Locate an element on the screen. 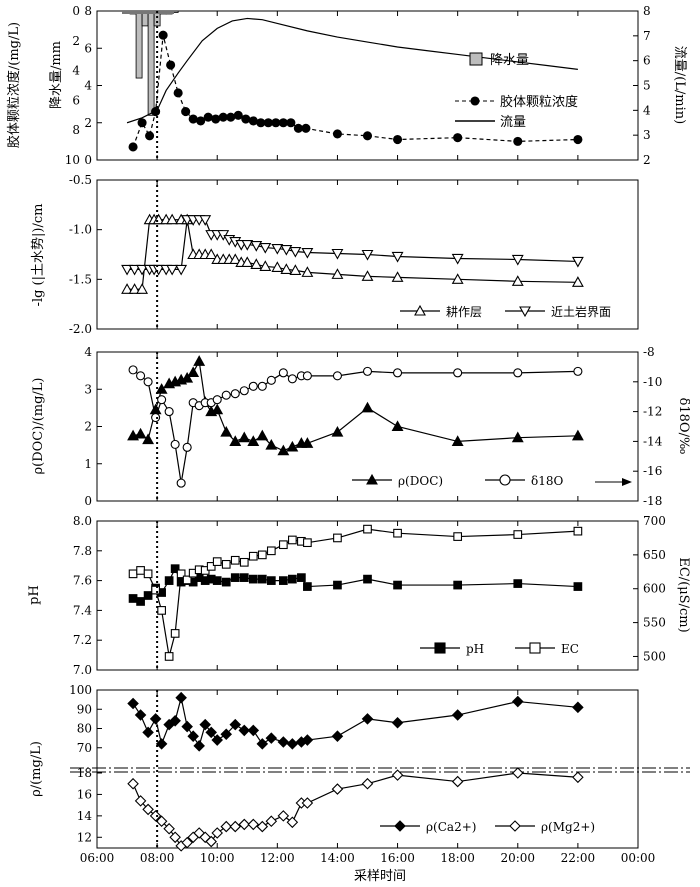 The image size is (700, 887). y3-tick-label: 3 is located at coordinates (647, 135).